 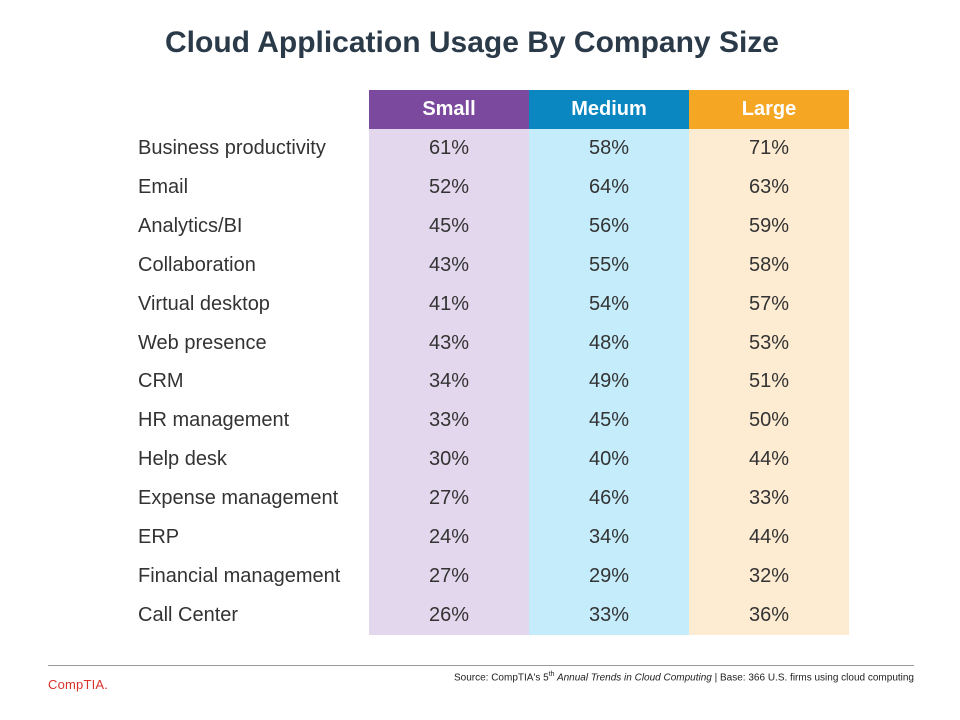 What do you see at coordinates (609, 303) in the screenshot?
I see `cell-medium: 54%` at bounding box center [609, 303].